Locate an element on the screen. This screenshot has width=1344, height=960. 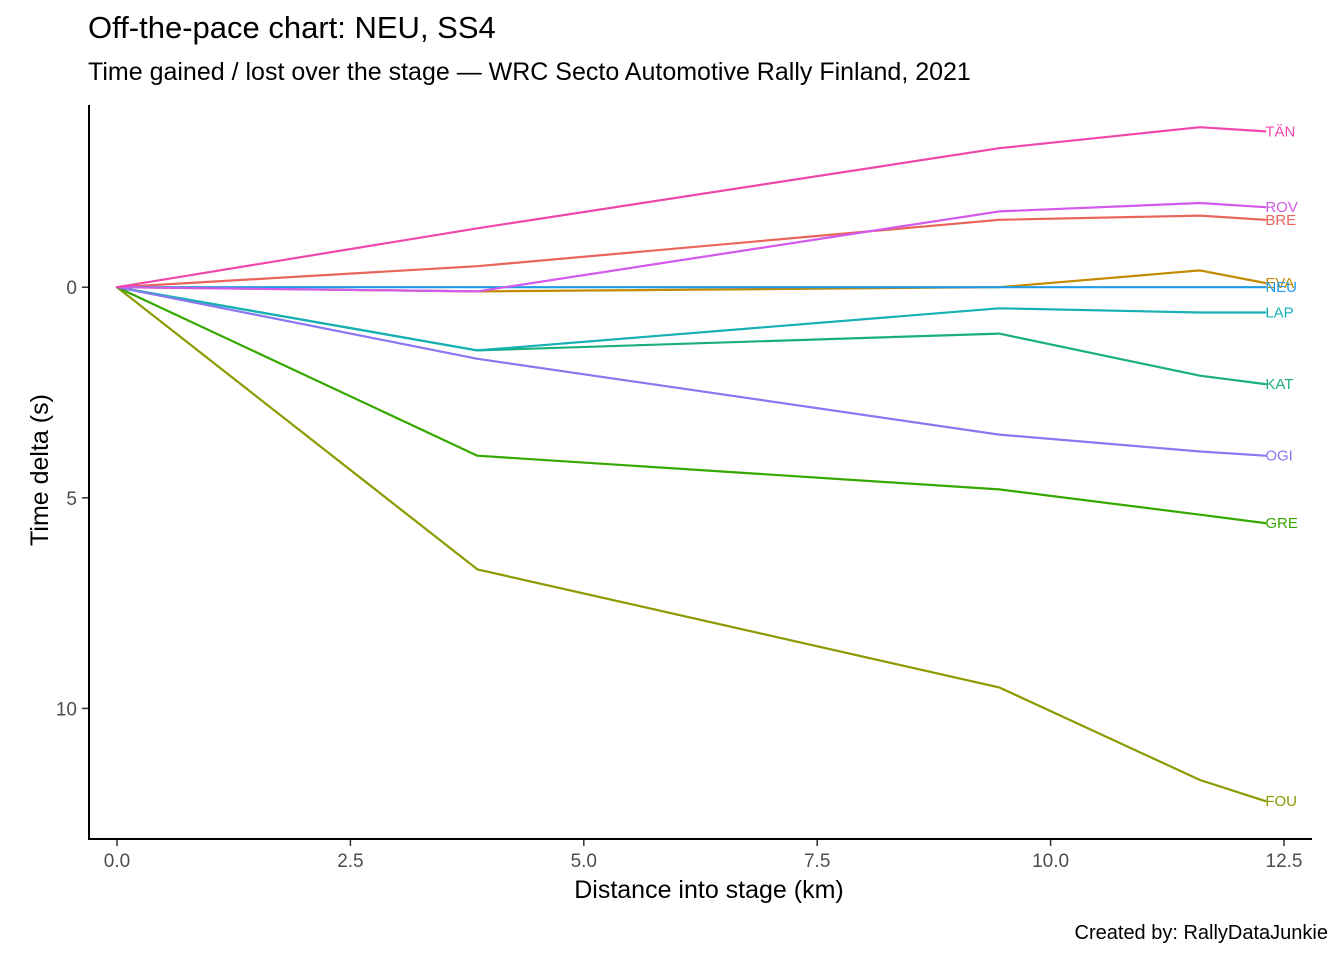
series-label-kat: KAT is located at coordinates (1279, 384).